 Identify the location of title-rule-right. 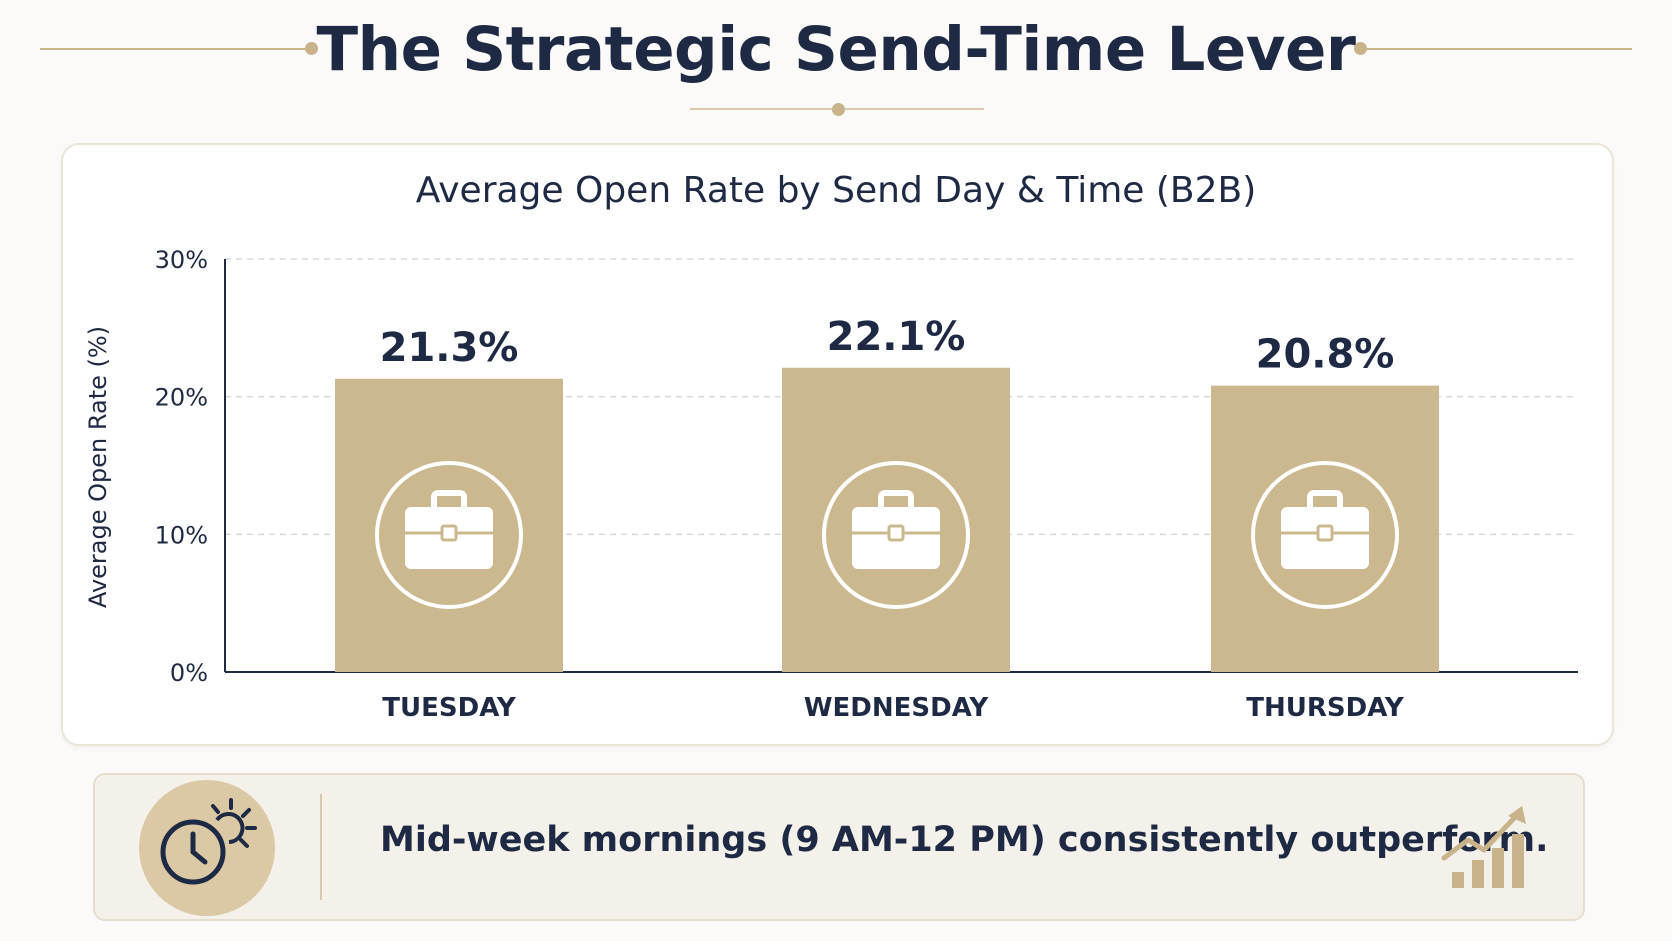
(1498, 49).